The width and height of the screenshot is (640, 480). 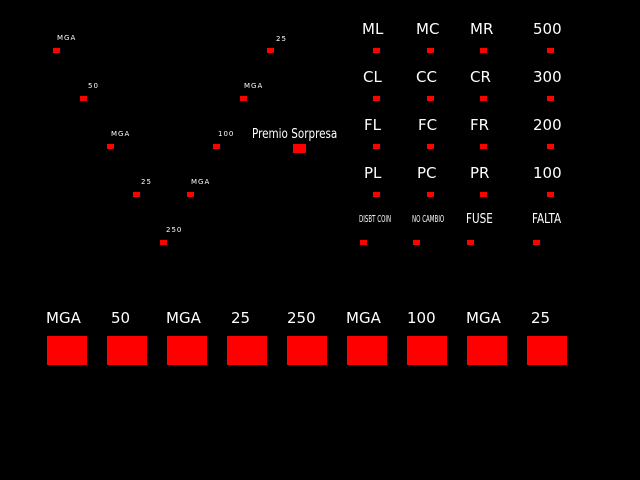 I want to click on grid-label-300: 300, so click(x=547, y=77).